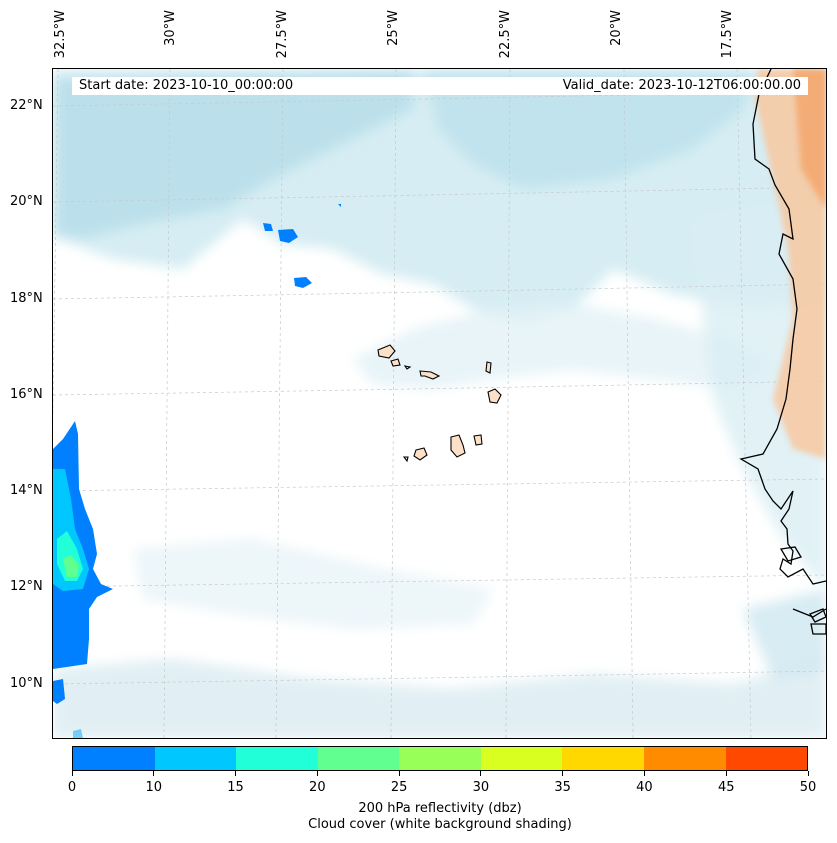  What do you see at coordinates (233, 154) in the screenshot?
I see `cloud-band-north-dense` at bounding box center [233, 154].